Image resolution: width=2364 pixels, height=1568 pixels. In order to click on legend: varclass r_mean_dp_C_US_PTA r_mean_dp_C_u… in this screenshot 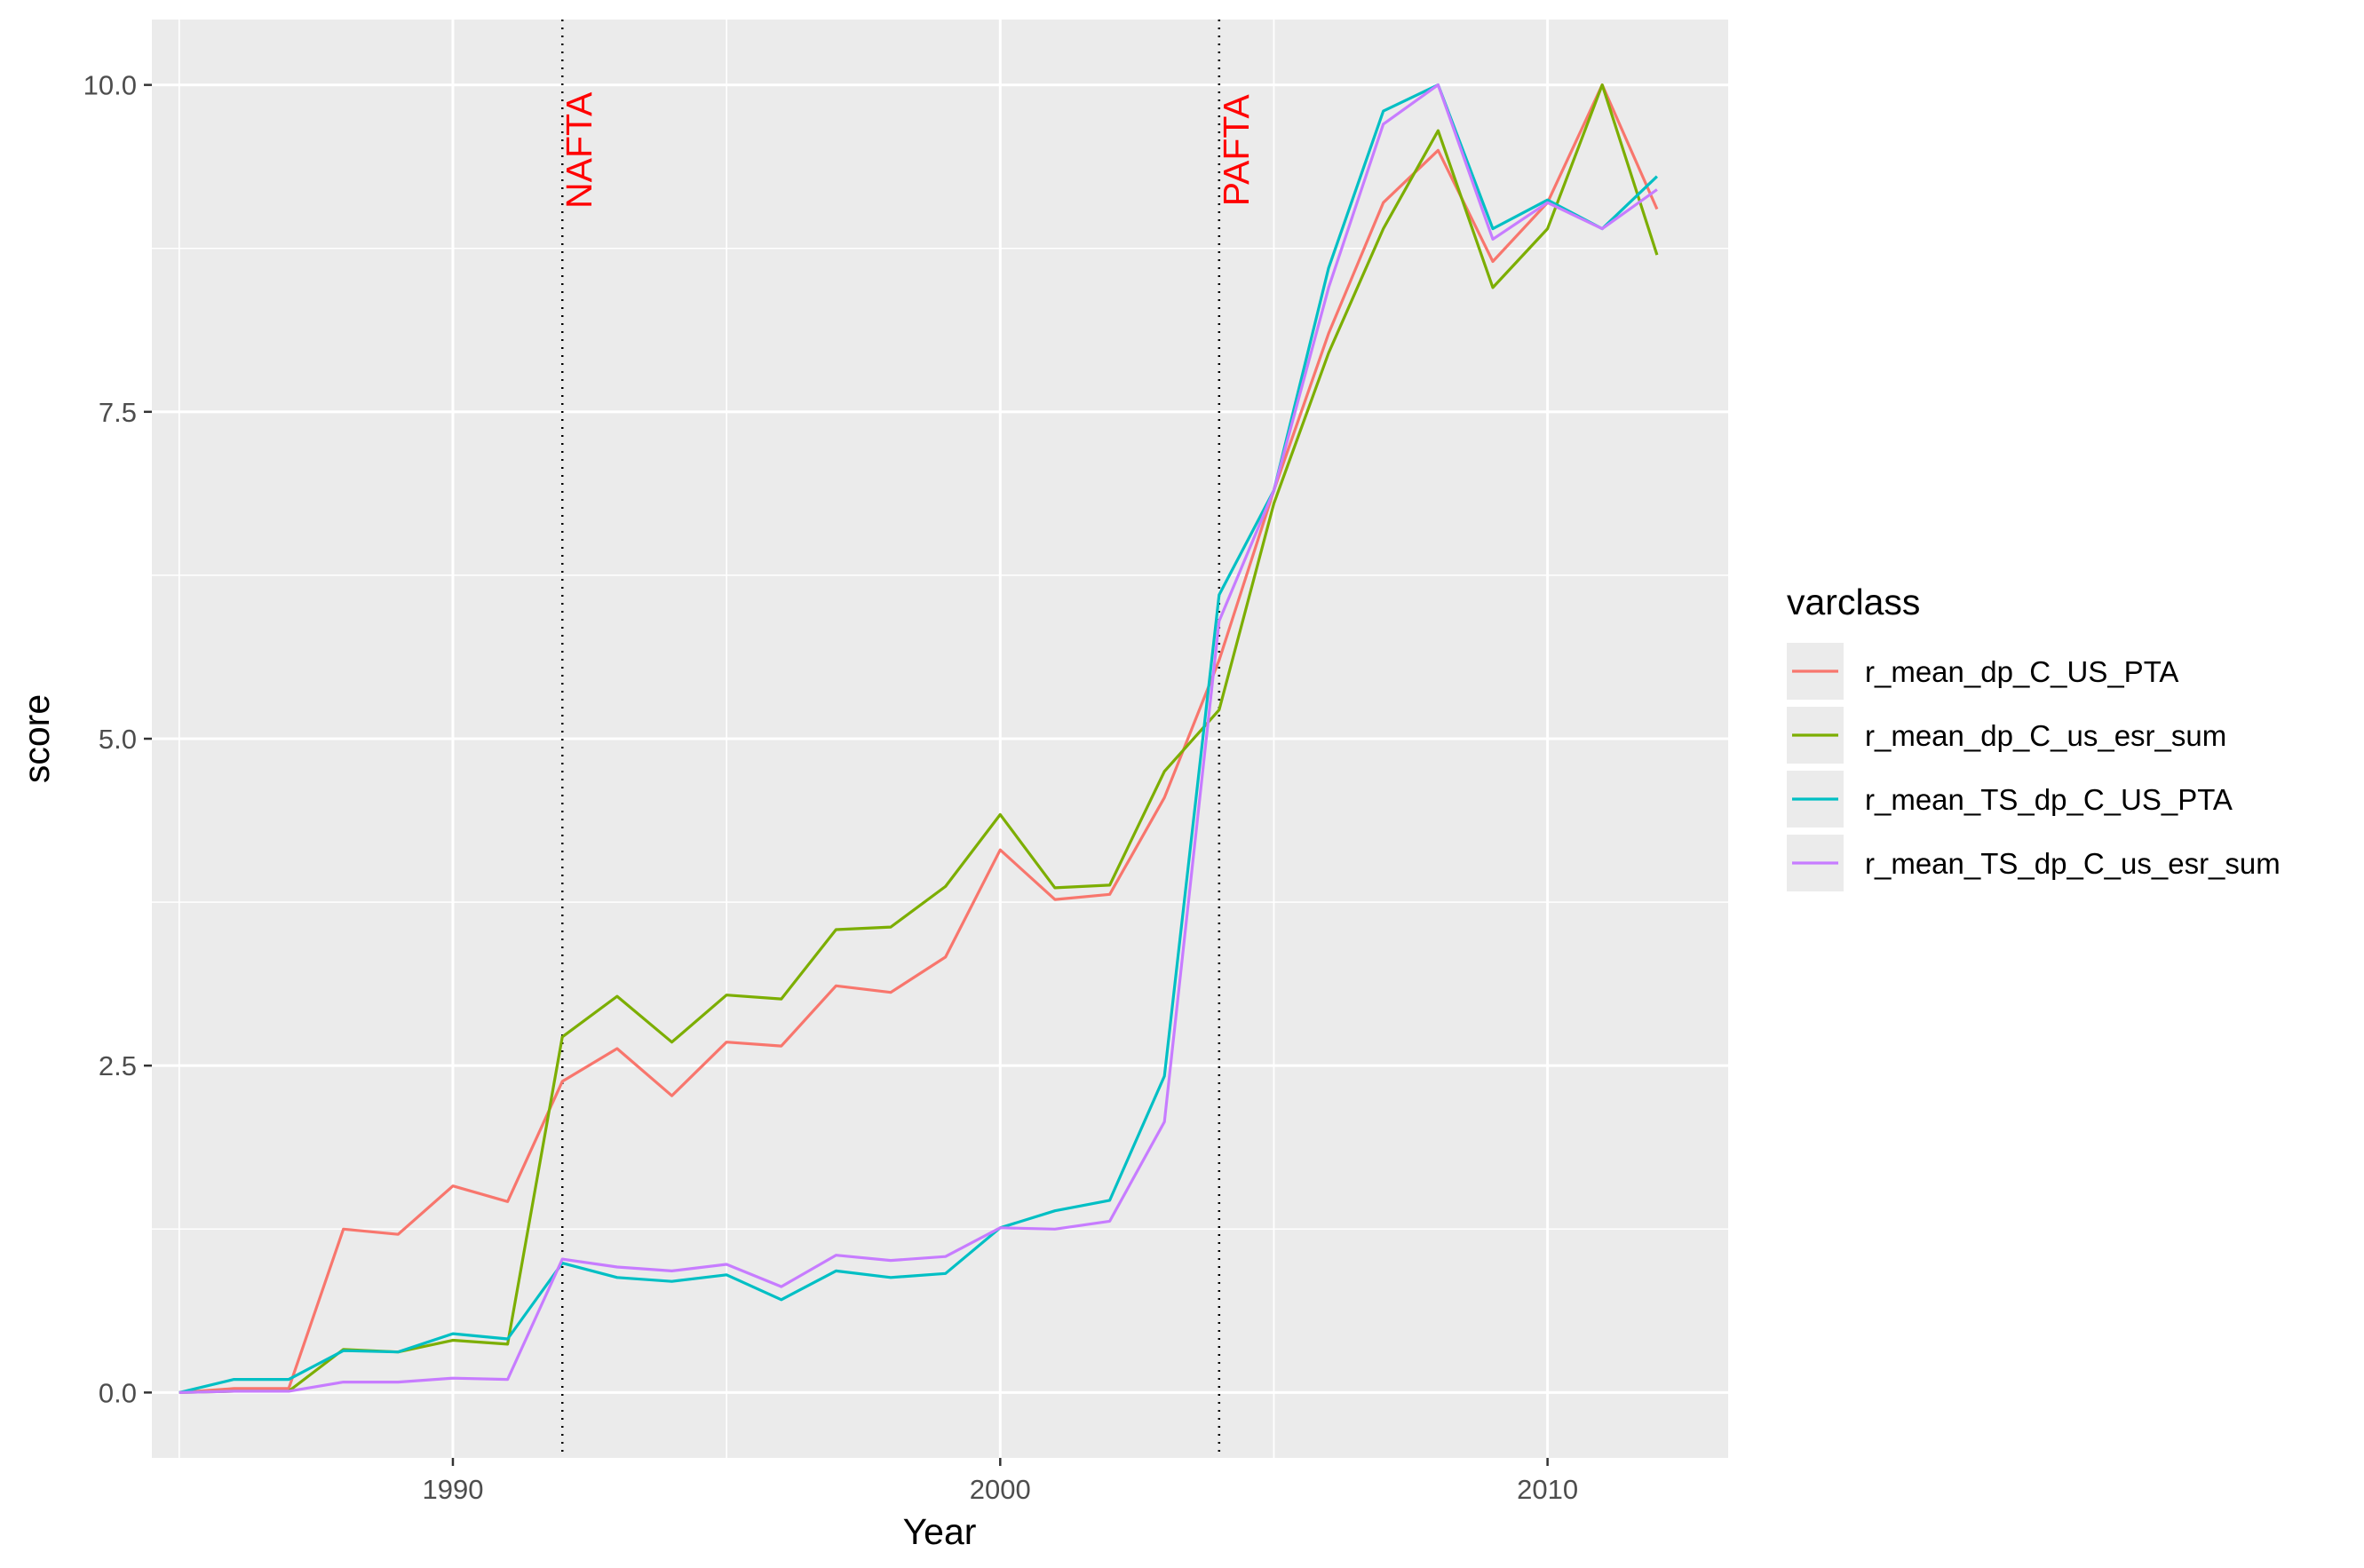, I will do `click(2034, 736)`.